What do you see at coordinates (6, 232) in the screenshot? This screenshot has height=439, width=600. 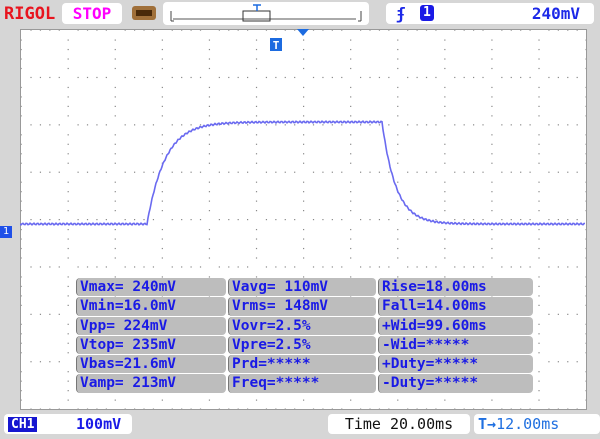 I see `ch1-offset-marker: 1` at bounding box center [6, 232].